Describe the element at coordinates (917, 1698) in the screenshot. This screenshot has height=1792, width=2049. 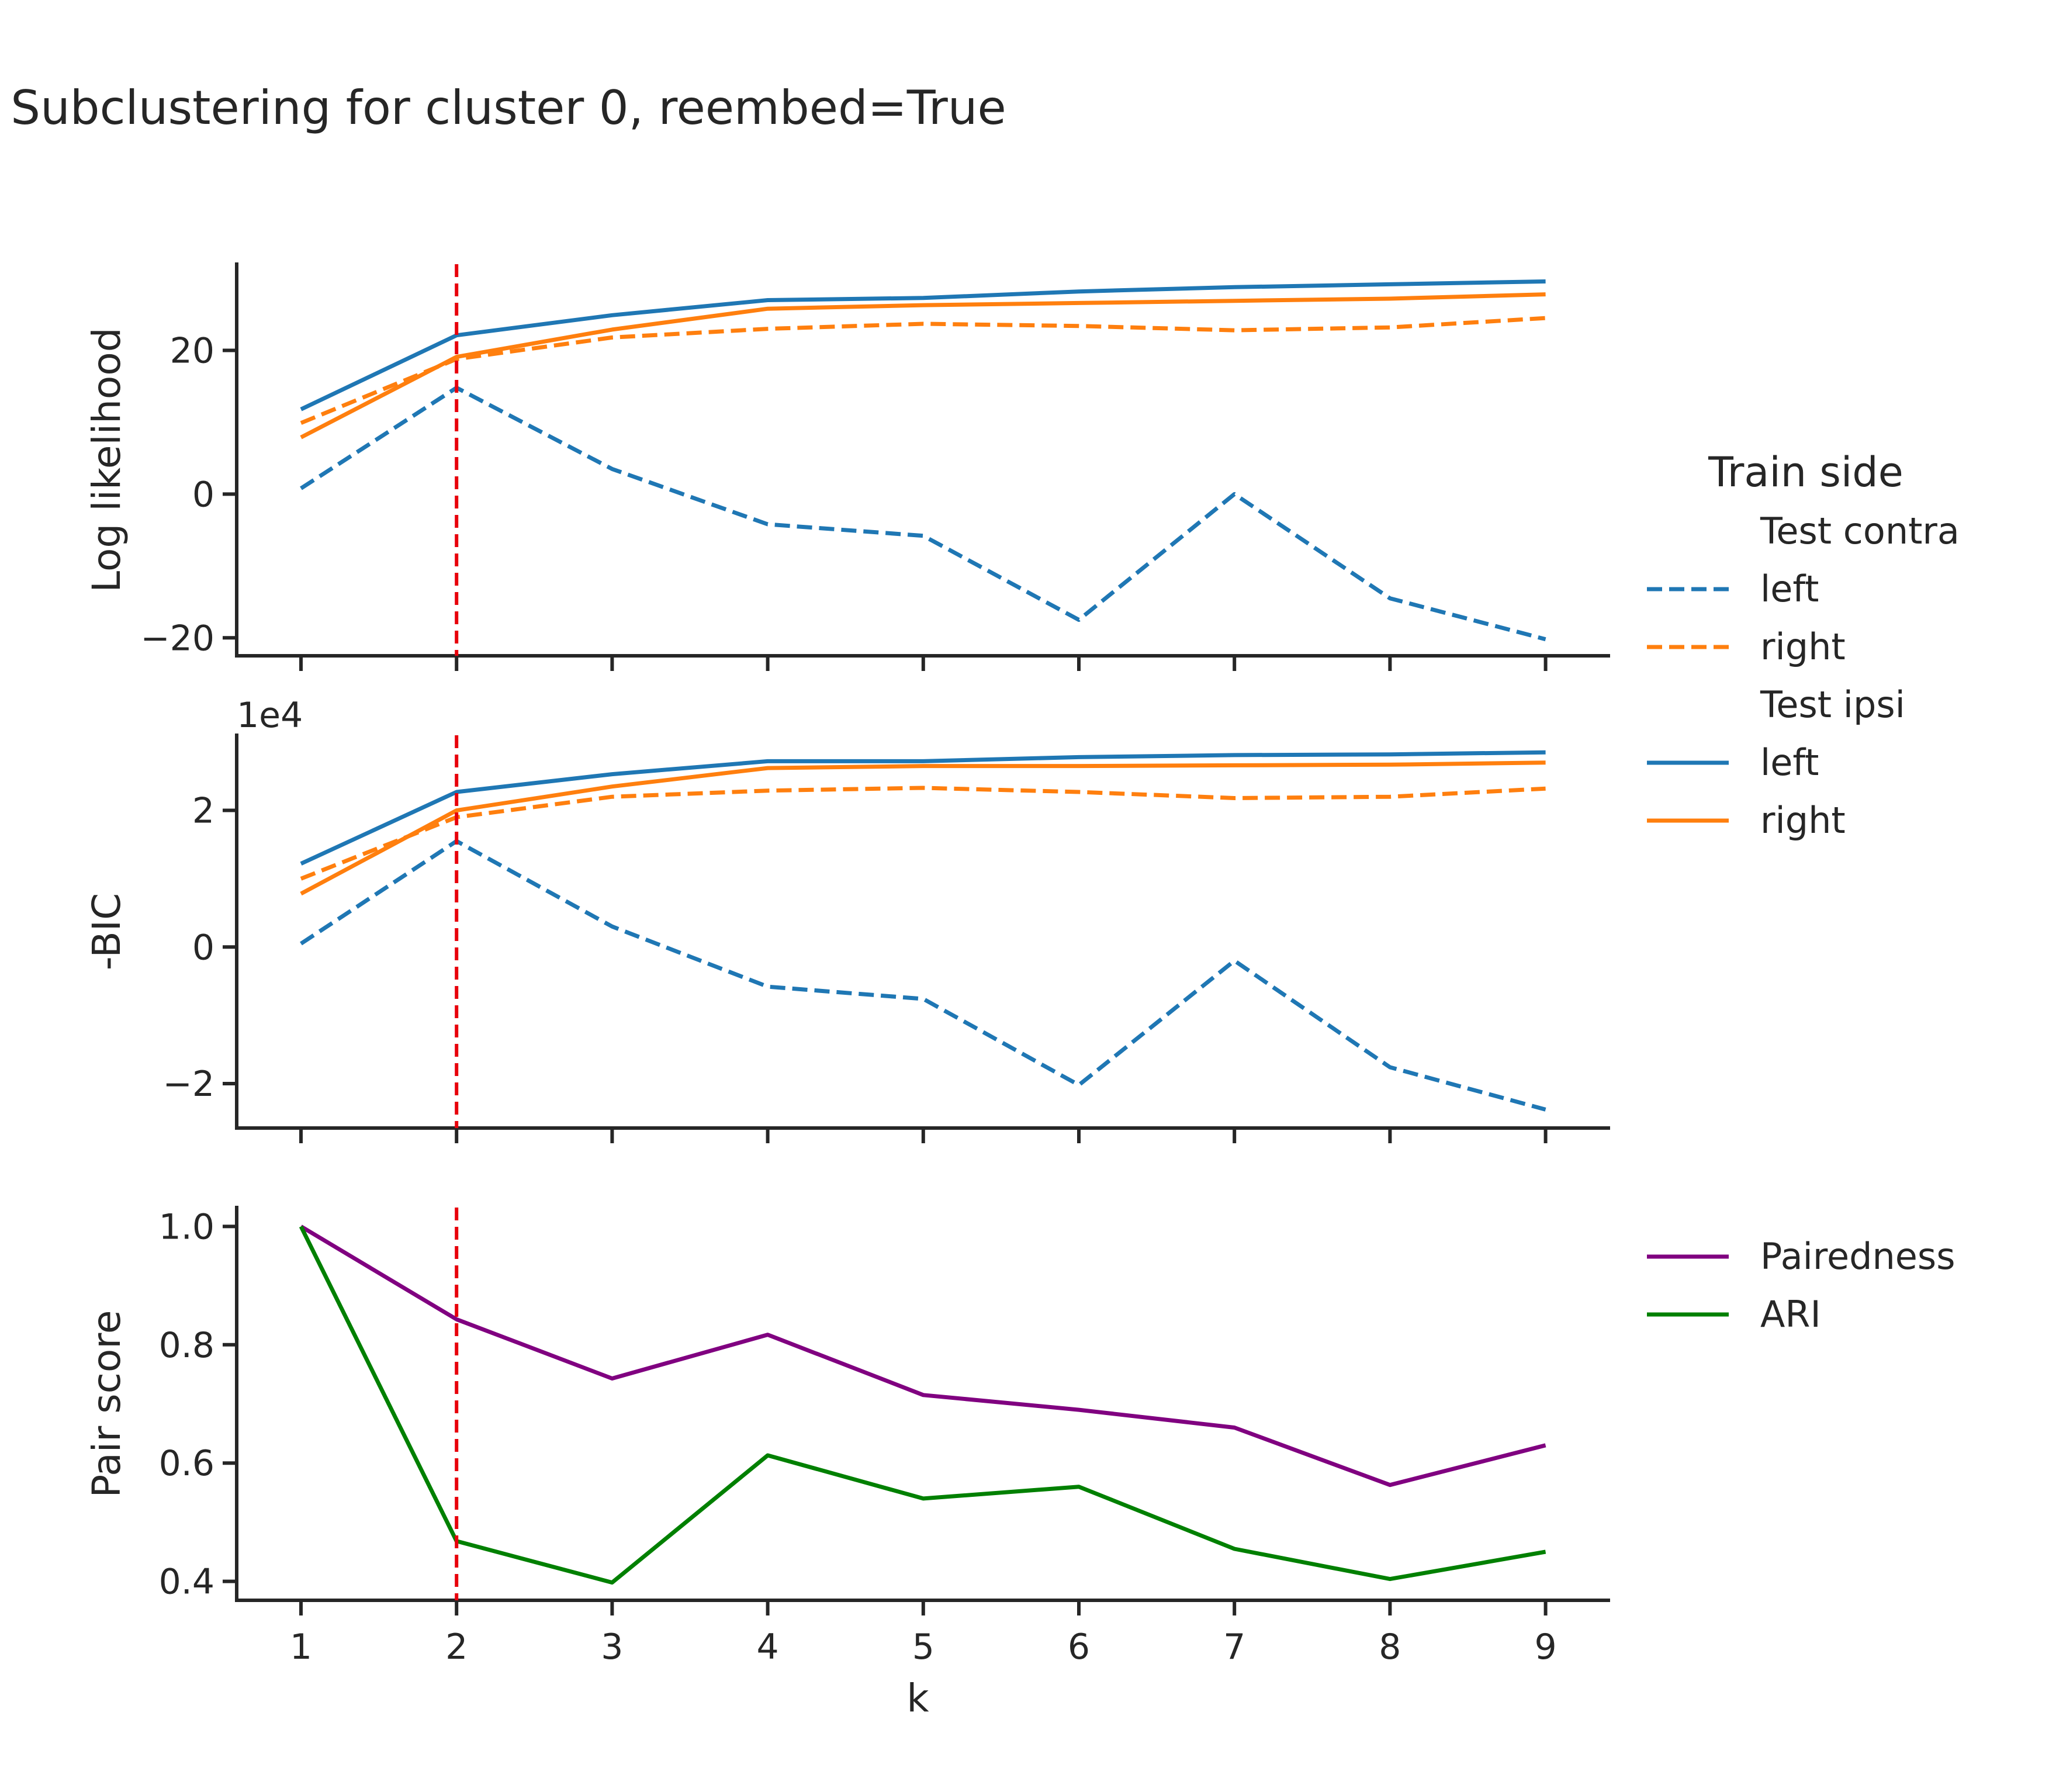
I see `x-axis-label: k` at that location.